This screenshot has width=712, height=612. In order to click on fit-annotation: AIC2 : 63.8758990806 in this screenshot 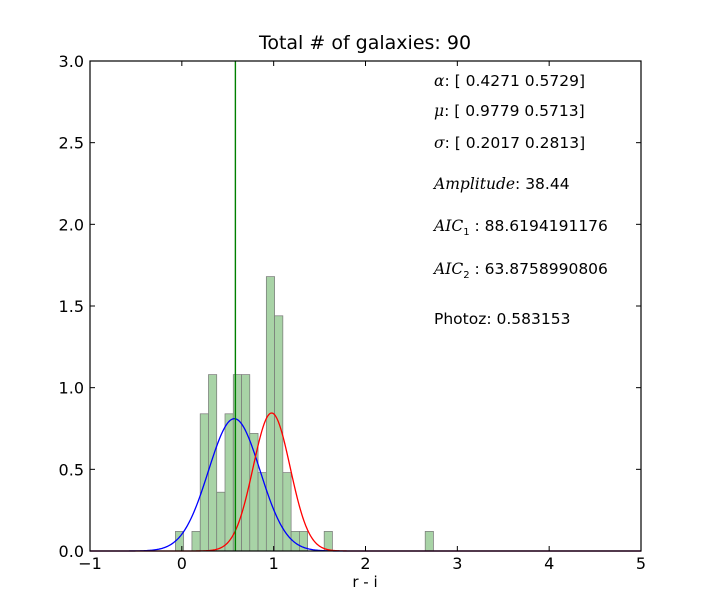, I will do `click(520, 270)`.